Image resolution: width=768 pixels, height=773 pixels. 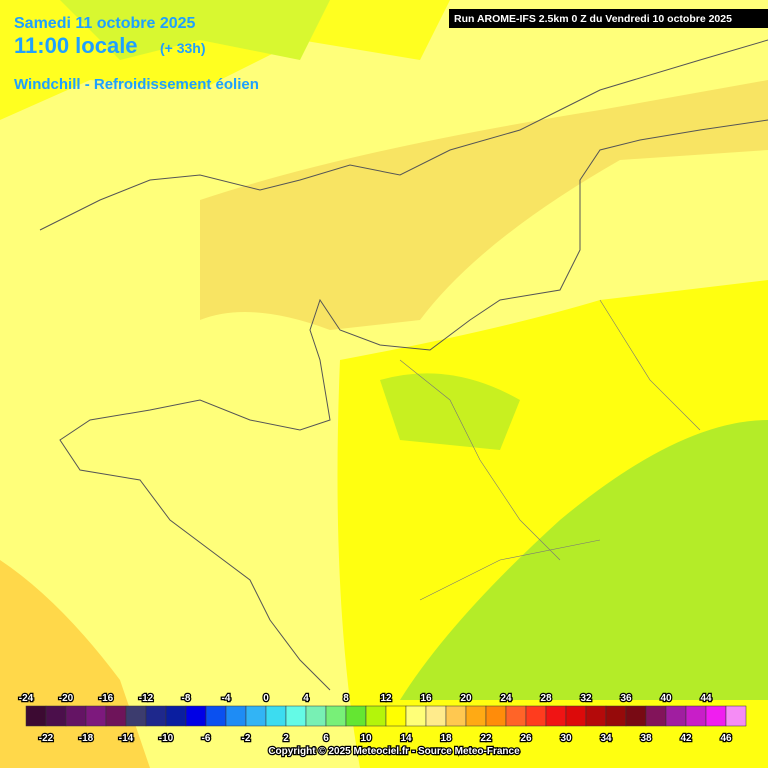 What do you see at coordinates (406, 738) in the screenshot?
I see `legend-tick-label: 14` at bounding box center [406, 738].